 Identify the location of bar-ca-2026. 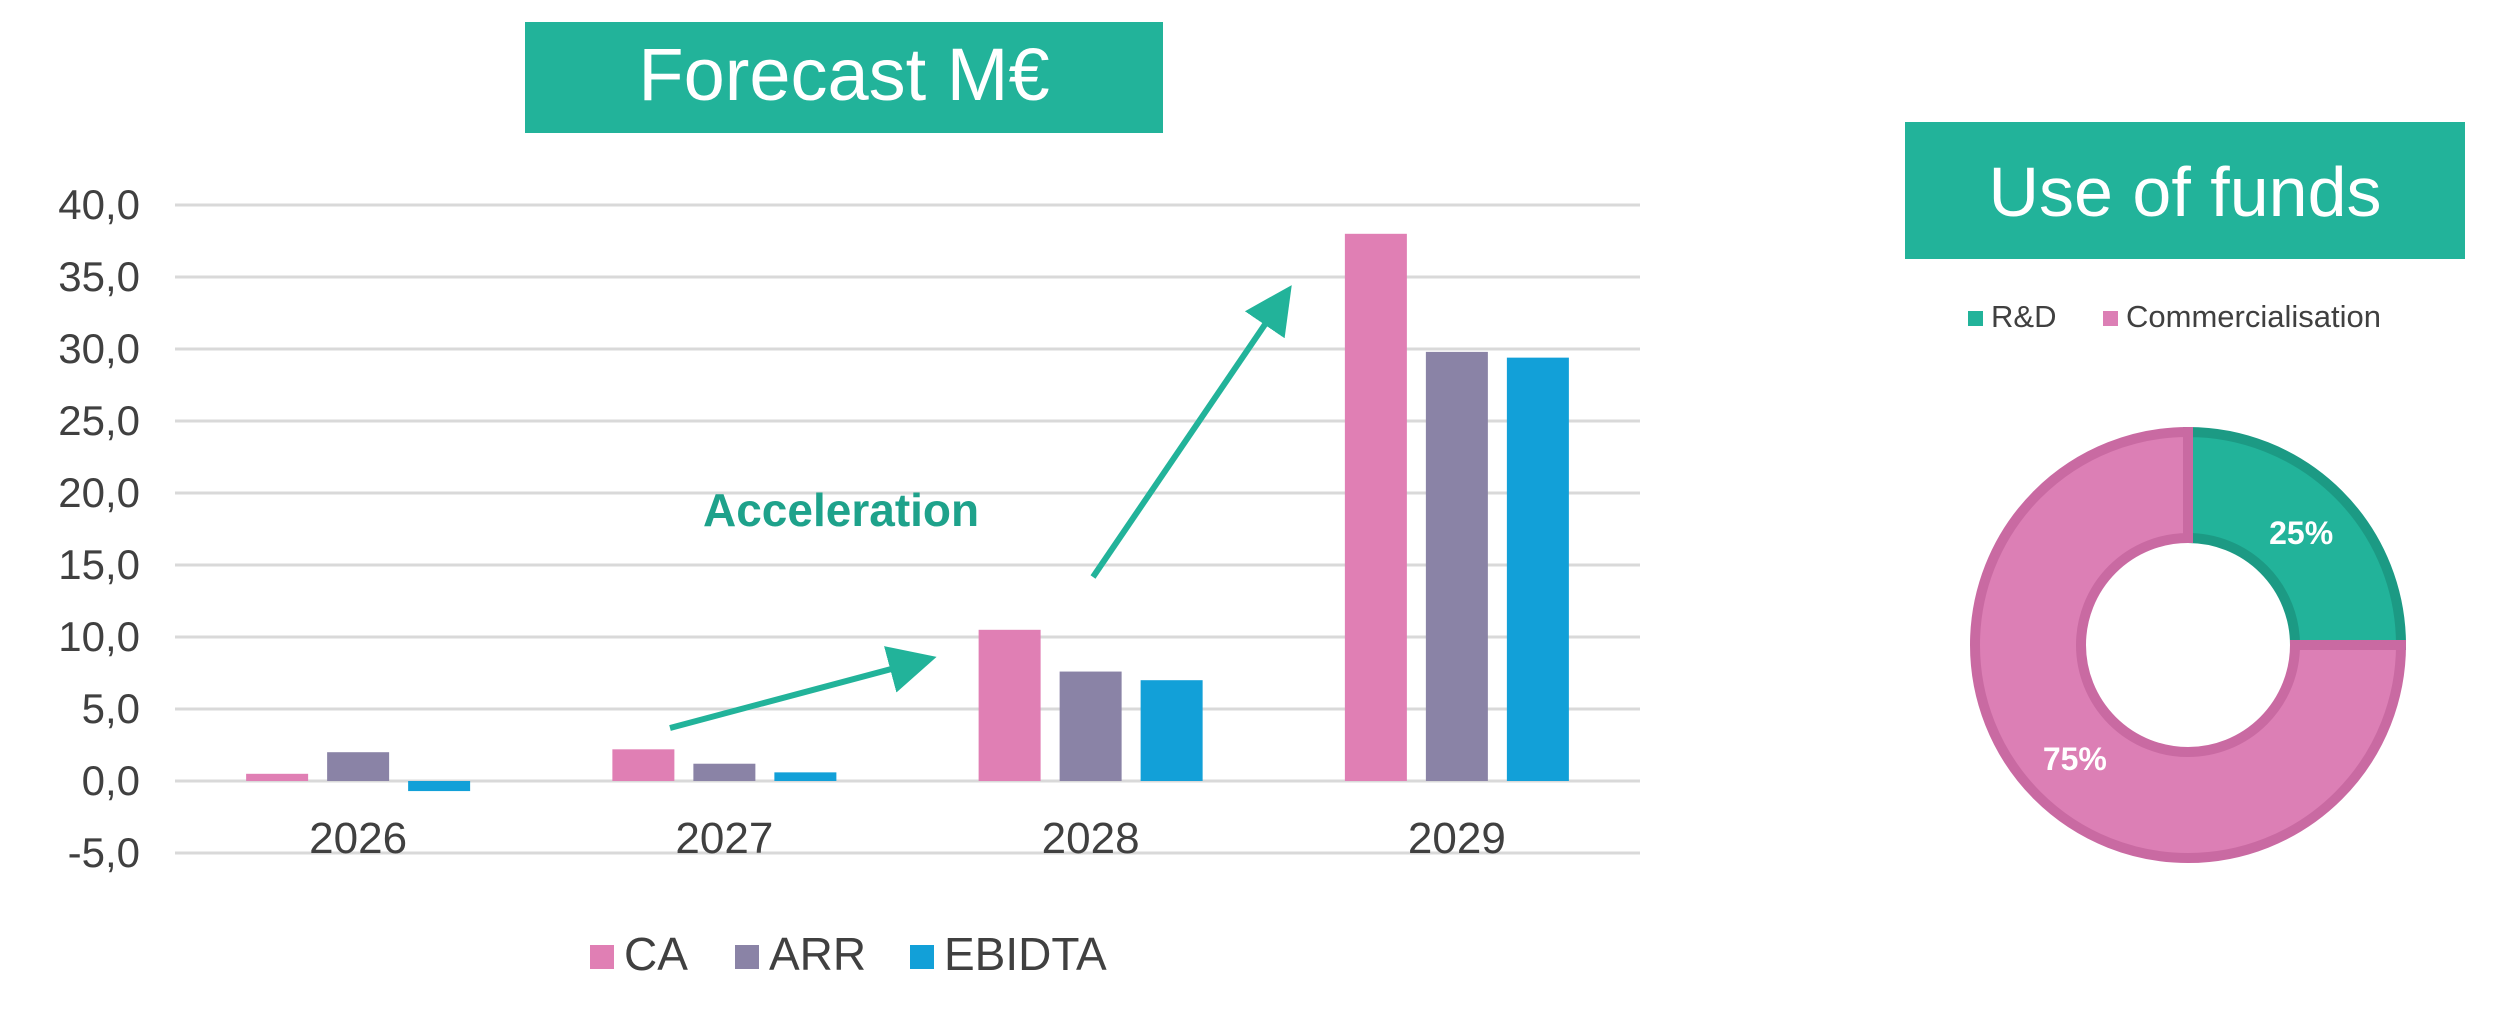
(277, 777).